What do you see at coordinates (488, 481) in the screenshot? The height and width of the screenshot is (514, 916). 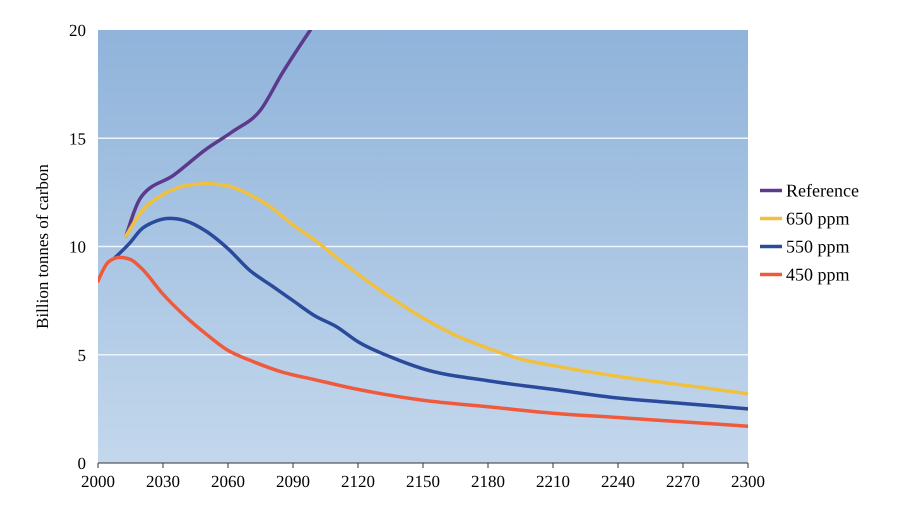 I see `x-tick-label: 2180` at bounding box center [488, 481].